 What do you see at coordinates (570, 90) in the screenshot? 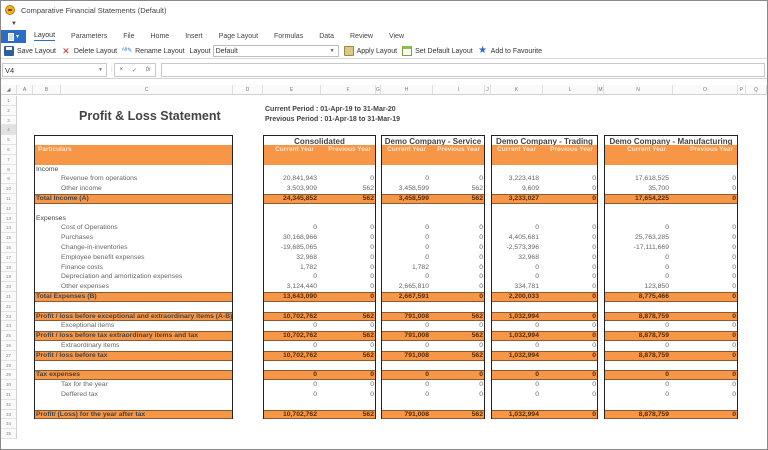
I see `column-header-l: L` at bounding box center [570, 90].